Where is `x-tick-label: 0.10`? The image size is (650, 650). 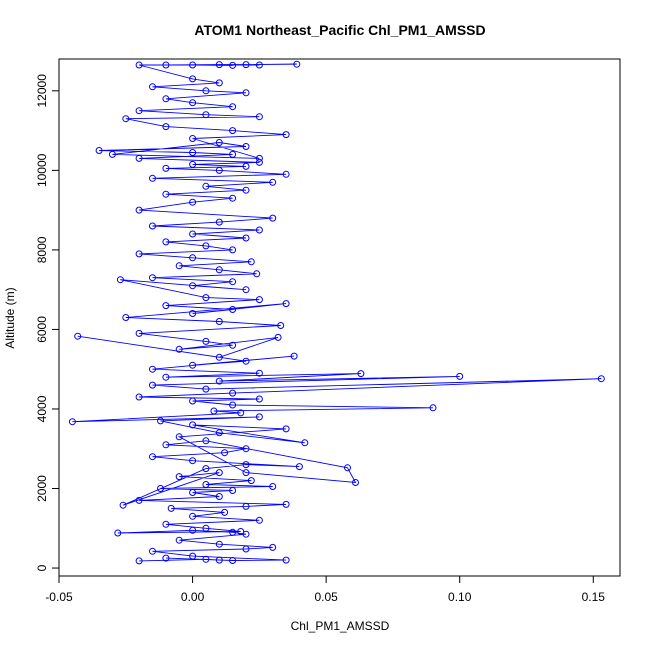
x-tick-label: 0.10 is located at coordinates (460, 597).